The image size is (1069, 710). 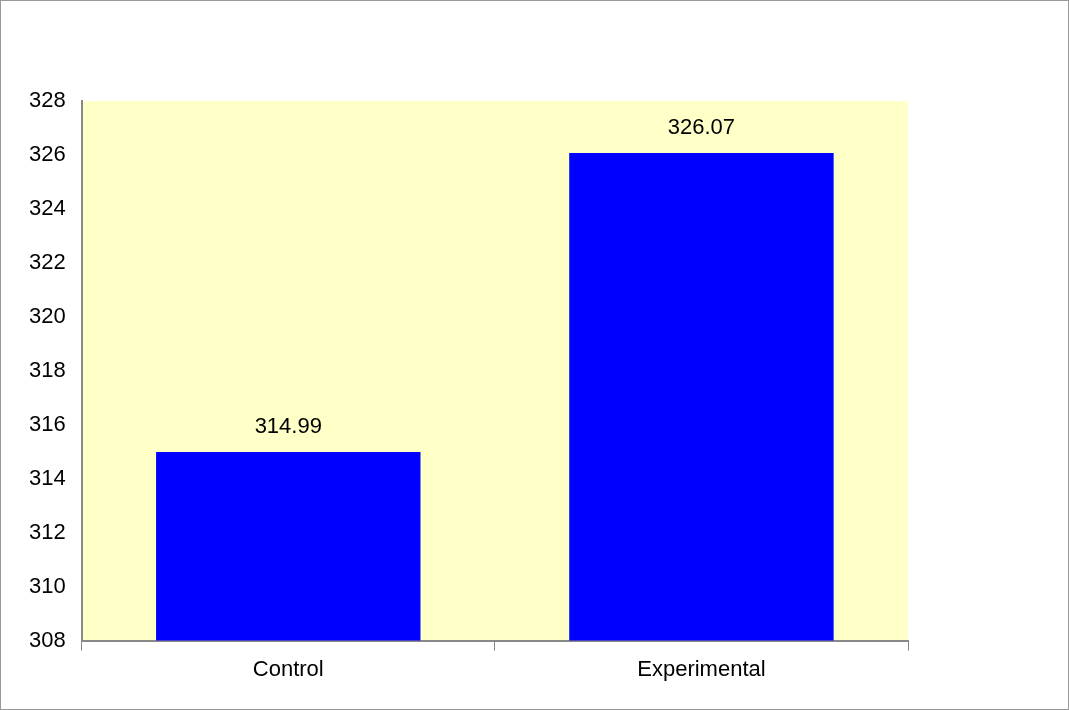 I want to click on y-tick-label: 308, so click(x=47, y=639).